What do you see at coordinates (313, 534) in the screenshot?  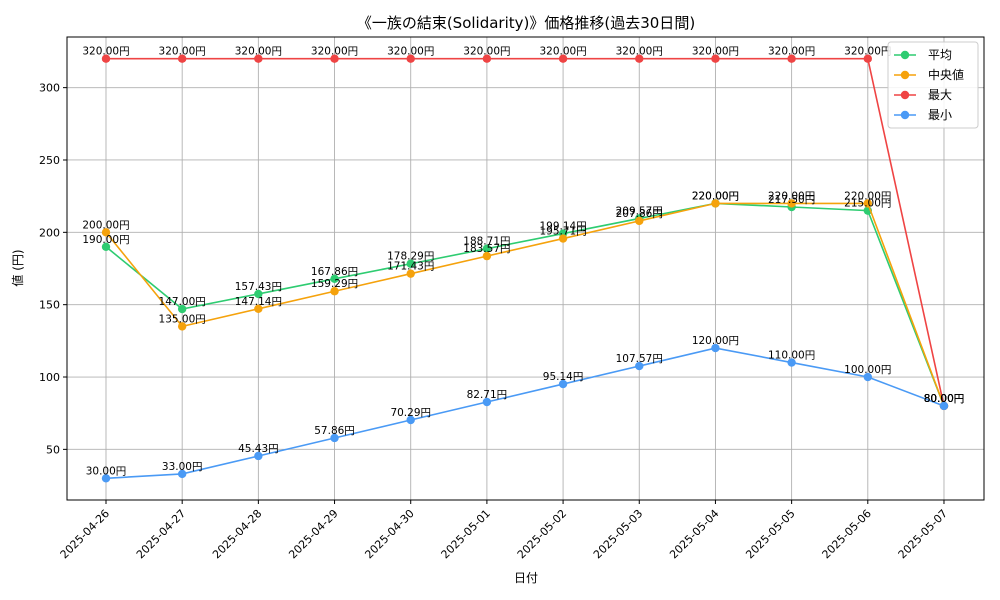 I see `x-tick-label: 2025-04-29` at bounding box center [313, 534].